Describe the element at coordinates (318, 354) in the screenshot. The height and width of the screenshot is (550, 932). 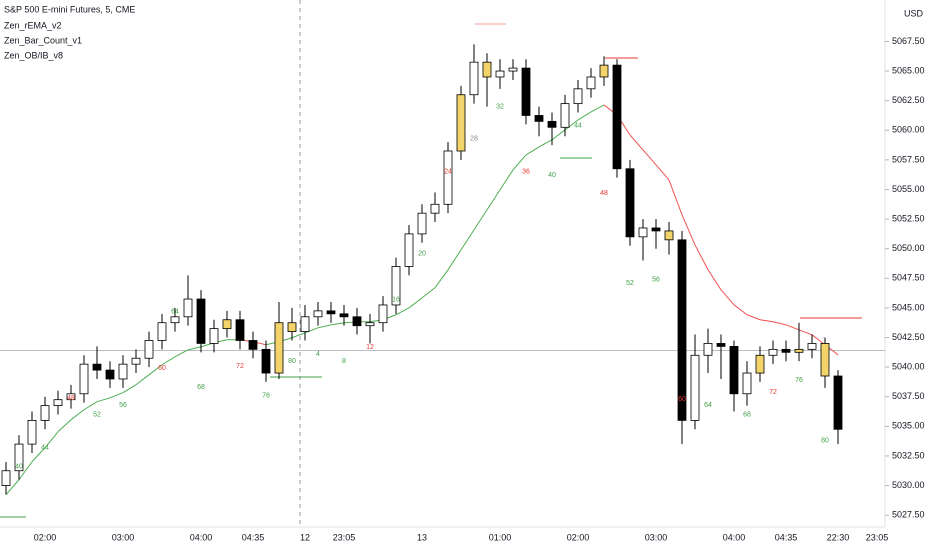
I see `bar-count-label: 4` at that location.